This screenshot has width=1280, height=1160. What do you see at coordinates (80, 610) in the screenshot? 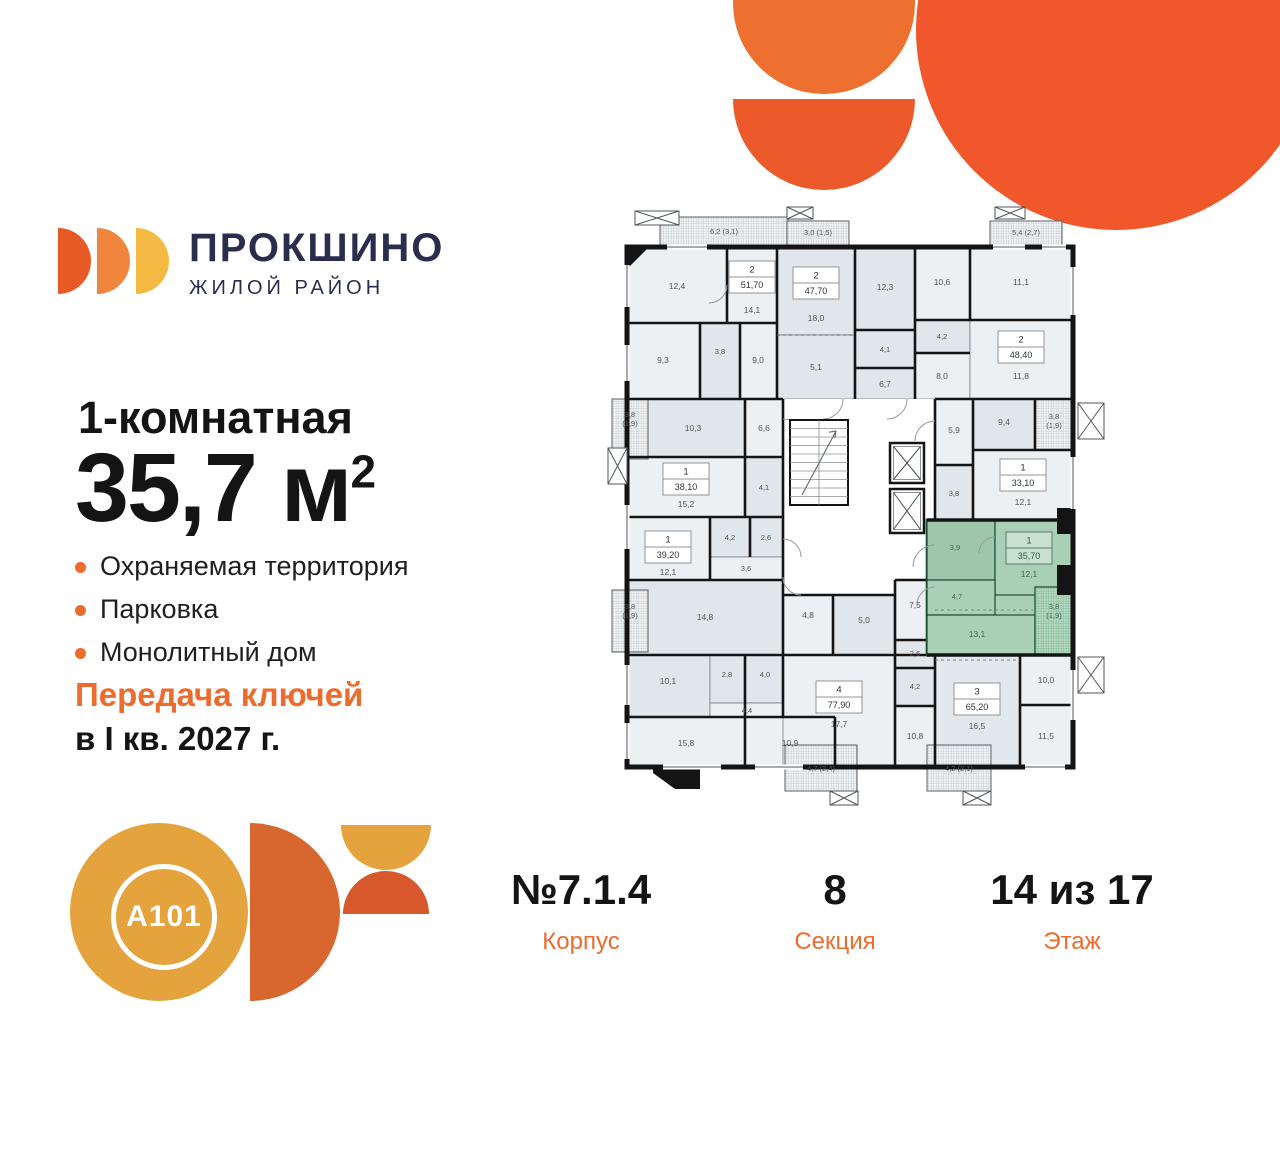
I see `bullet-dot-icon` at bounding box center [80, 610].